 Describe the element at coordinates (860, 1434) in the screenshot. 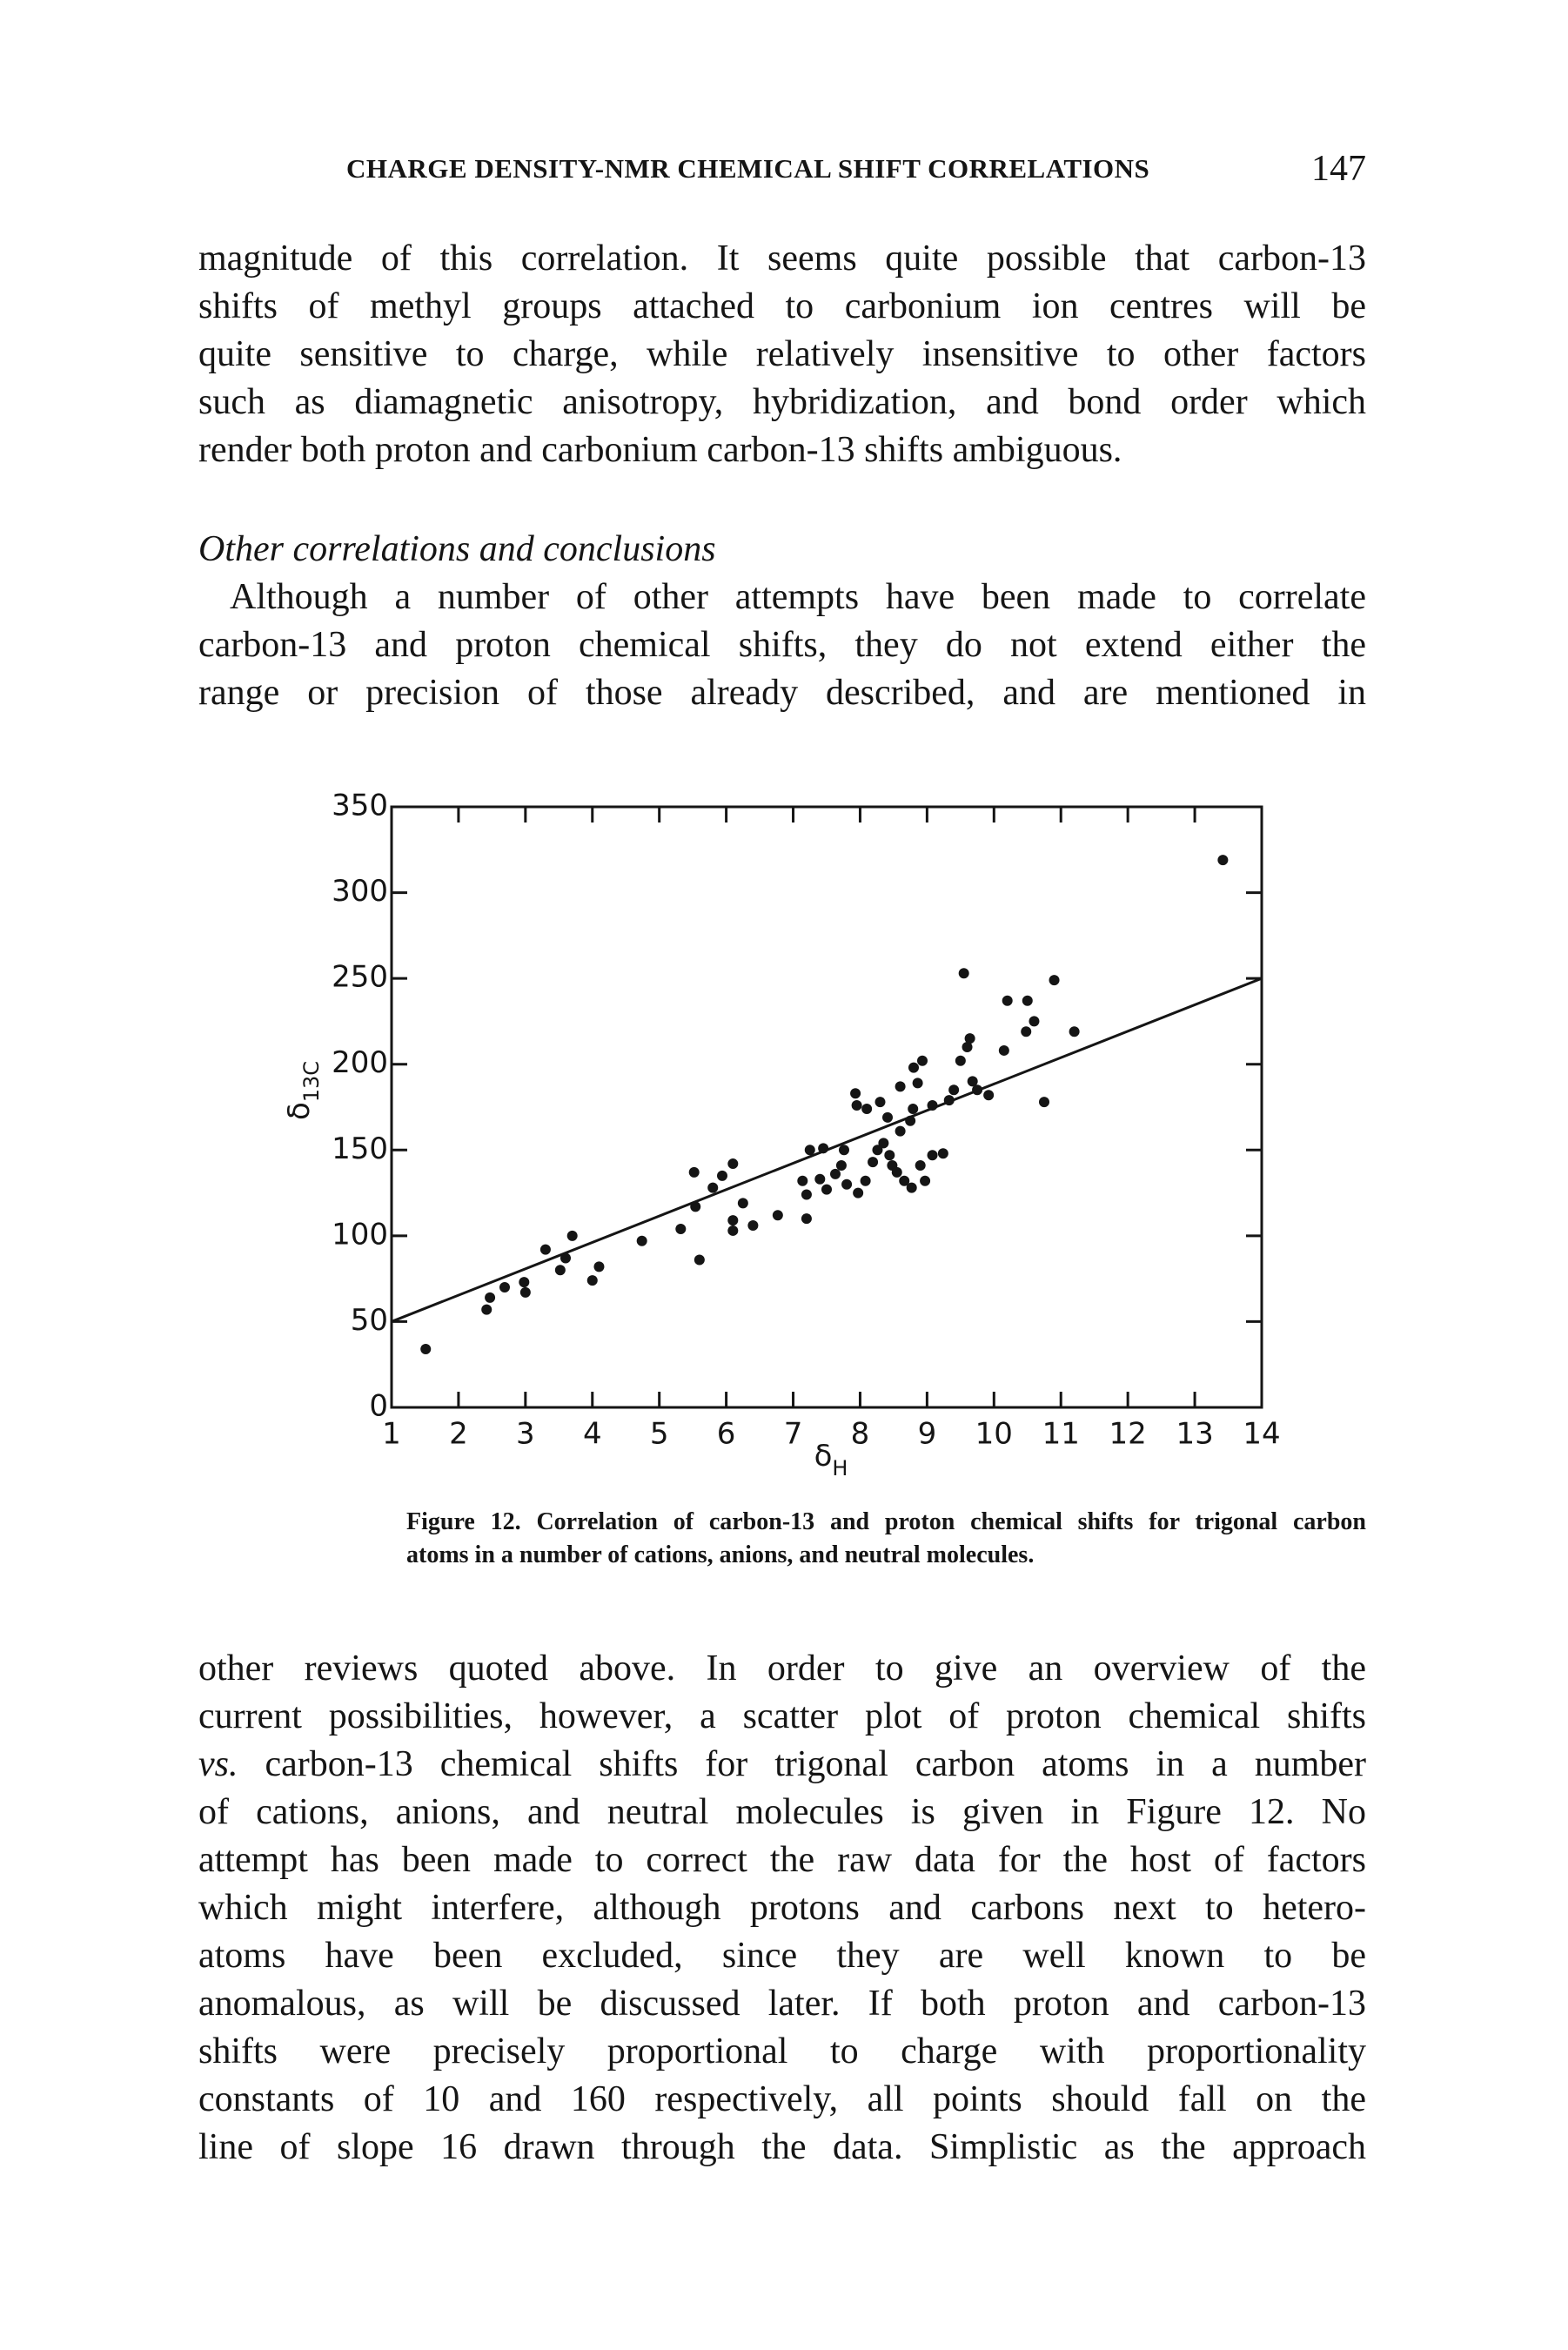

I see `x-tick-label: 8` at that location.